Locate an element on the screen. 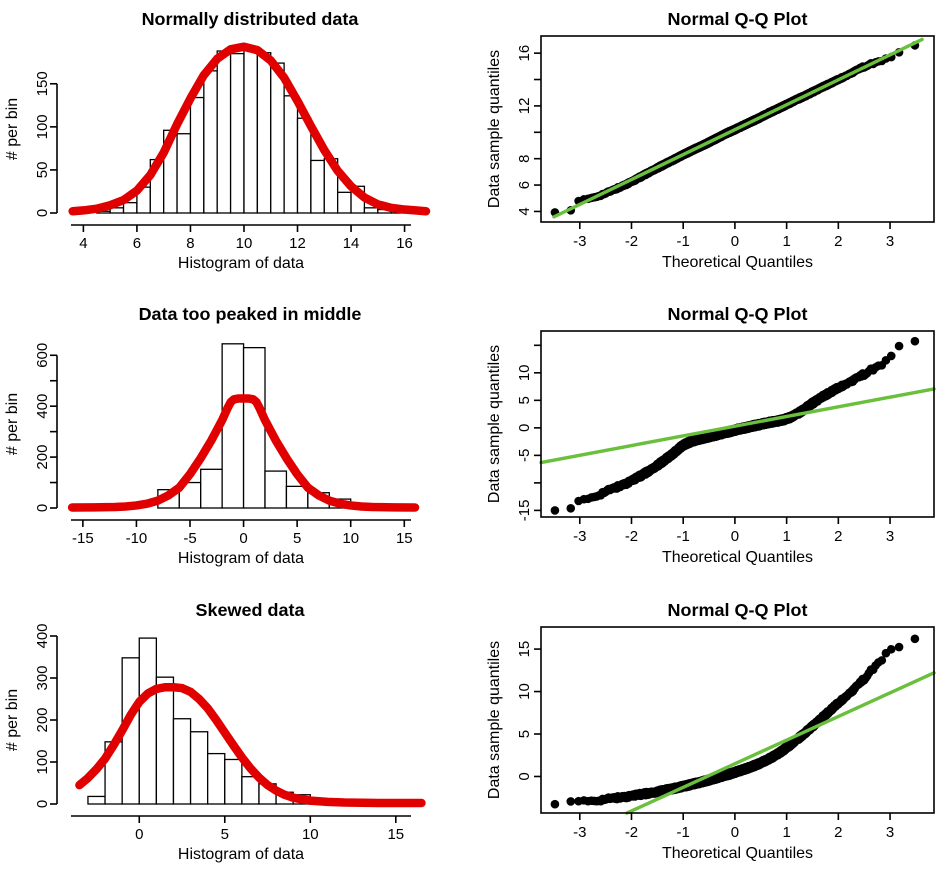 This screenshot has width=943, height=886. fit-curve is located at coordinates (243, 453).